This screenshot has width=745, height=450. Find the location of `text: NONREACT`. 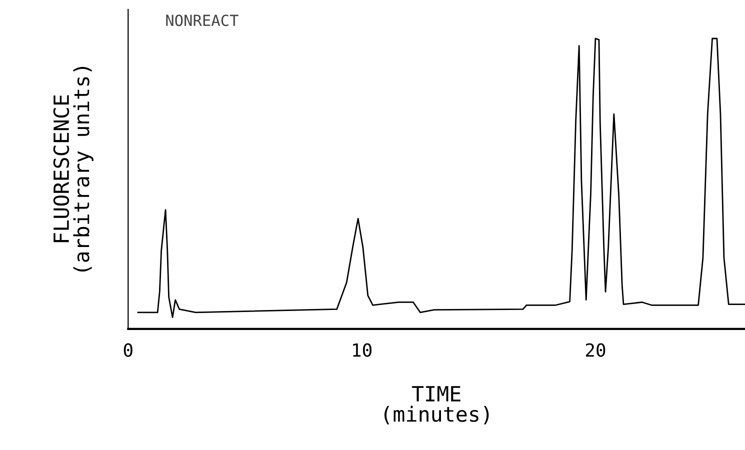

text: NONREACT is located at coordinates (202, 20).